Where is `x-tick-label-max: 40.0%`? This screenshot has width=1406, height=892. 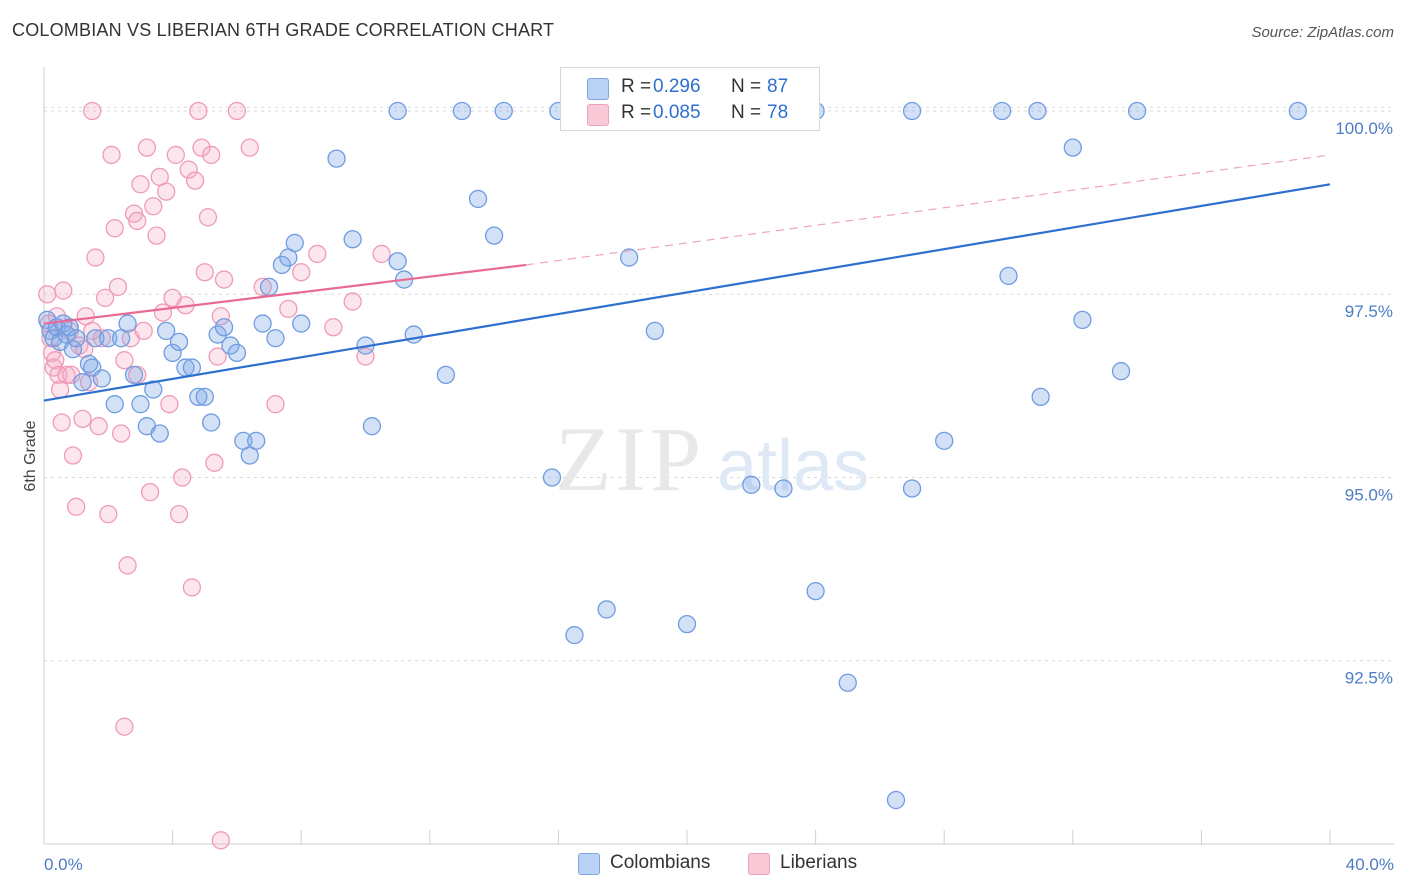
x-tick-label-max: 40.0% is located at coordinates (1370, 864).